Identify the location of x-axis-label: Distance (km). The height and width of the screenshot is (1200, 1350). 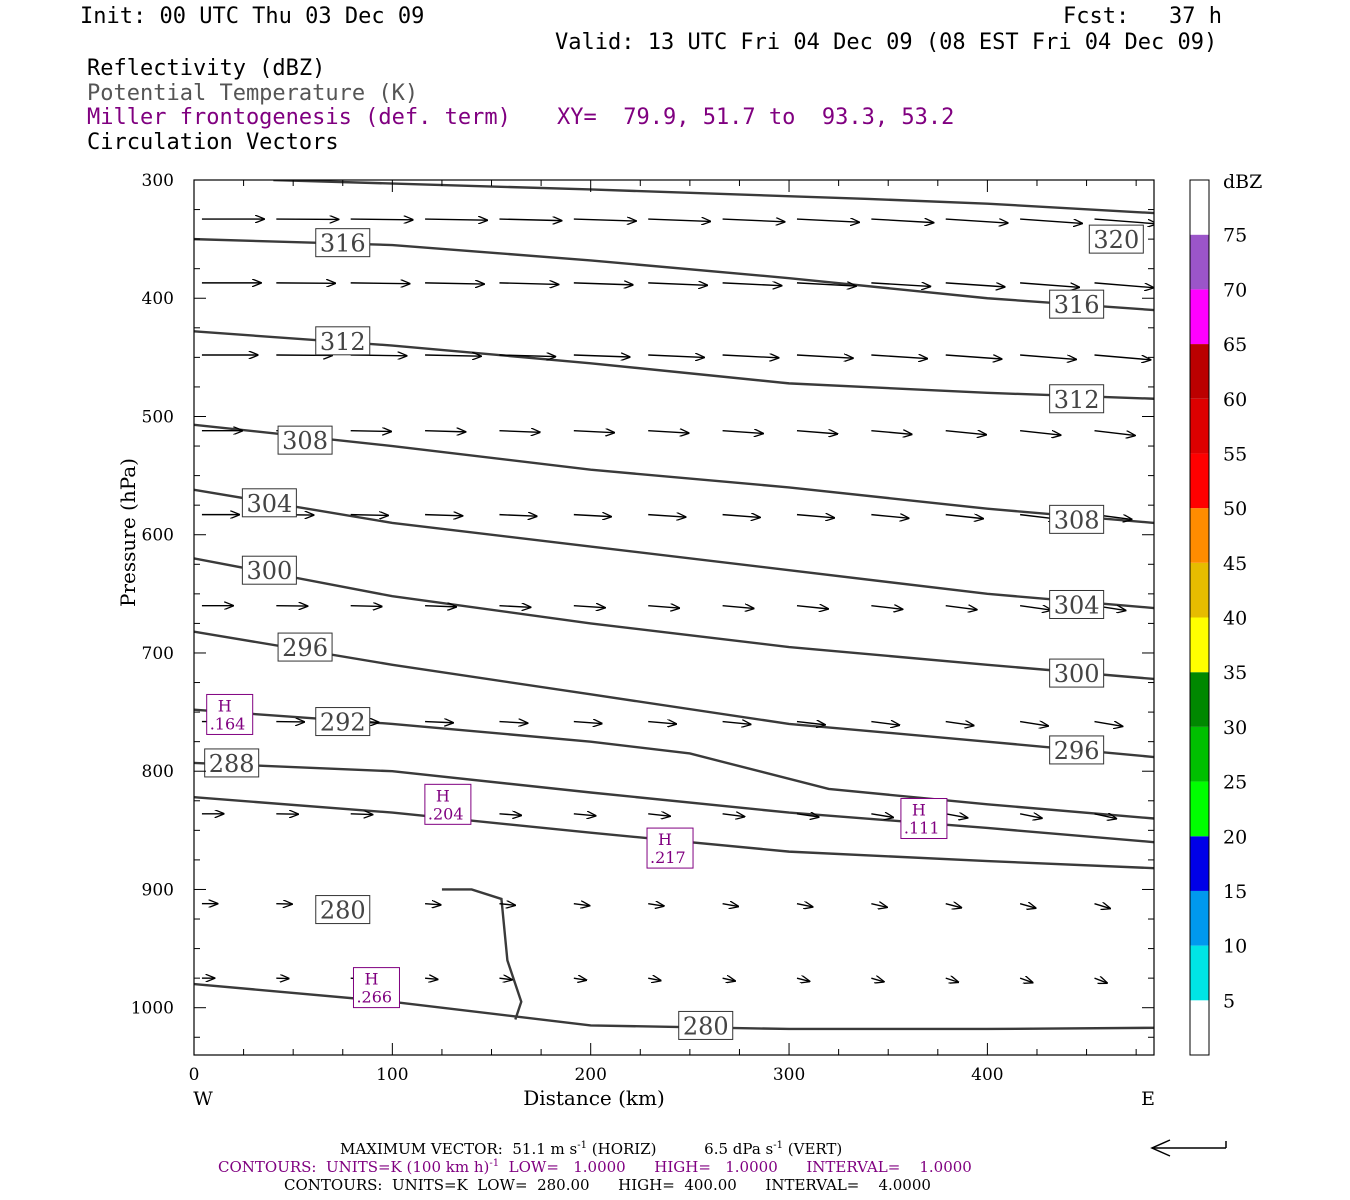
(594, 1098).